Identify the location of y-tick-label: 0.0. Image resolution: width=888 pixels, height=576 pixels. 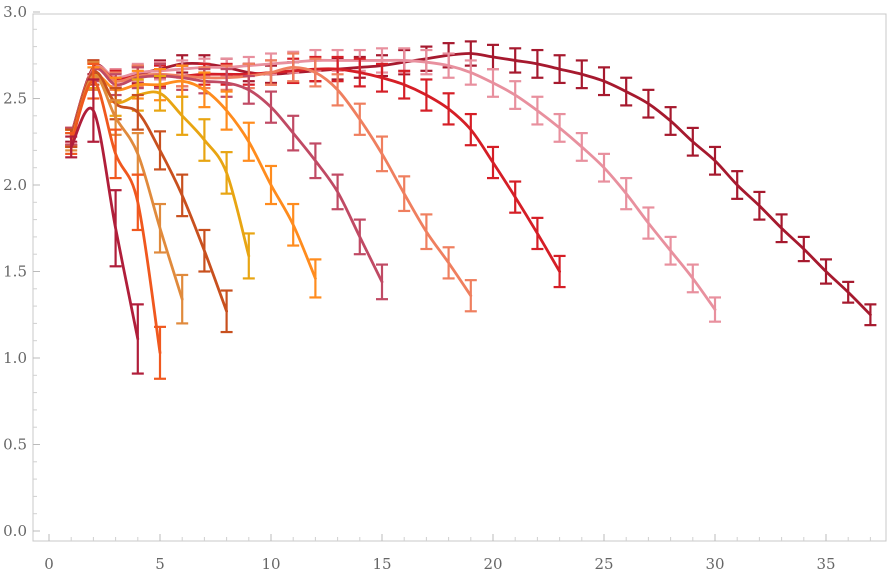
(15, 531).